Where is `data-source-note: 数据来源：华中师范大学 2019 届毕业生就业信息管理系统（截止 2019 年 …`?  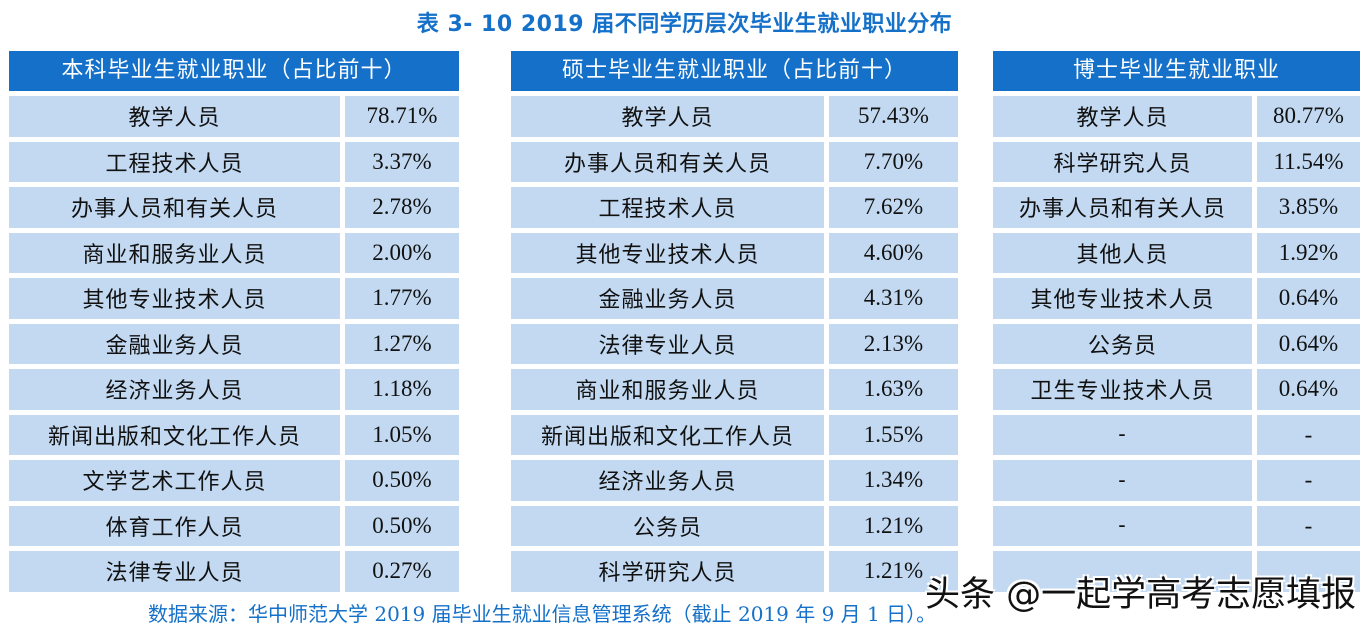 data-source-note: 数据来源：华中师范大学 2019 届毕业生就业信息管理系统（截止 2019 年 … is located at coordinates (542, 614).